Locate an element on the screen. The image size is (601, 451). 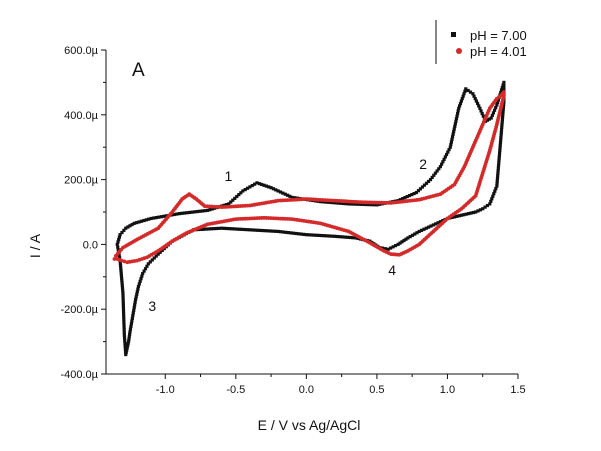
x-tick-label: 1.0 is located at coordinates (447, 390).